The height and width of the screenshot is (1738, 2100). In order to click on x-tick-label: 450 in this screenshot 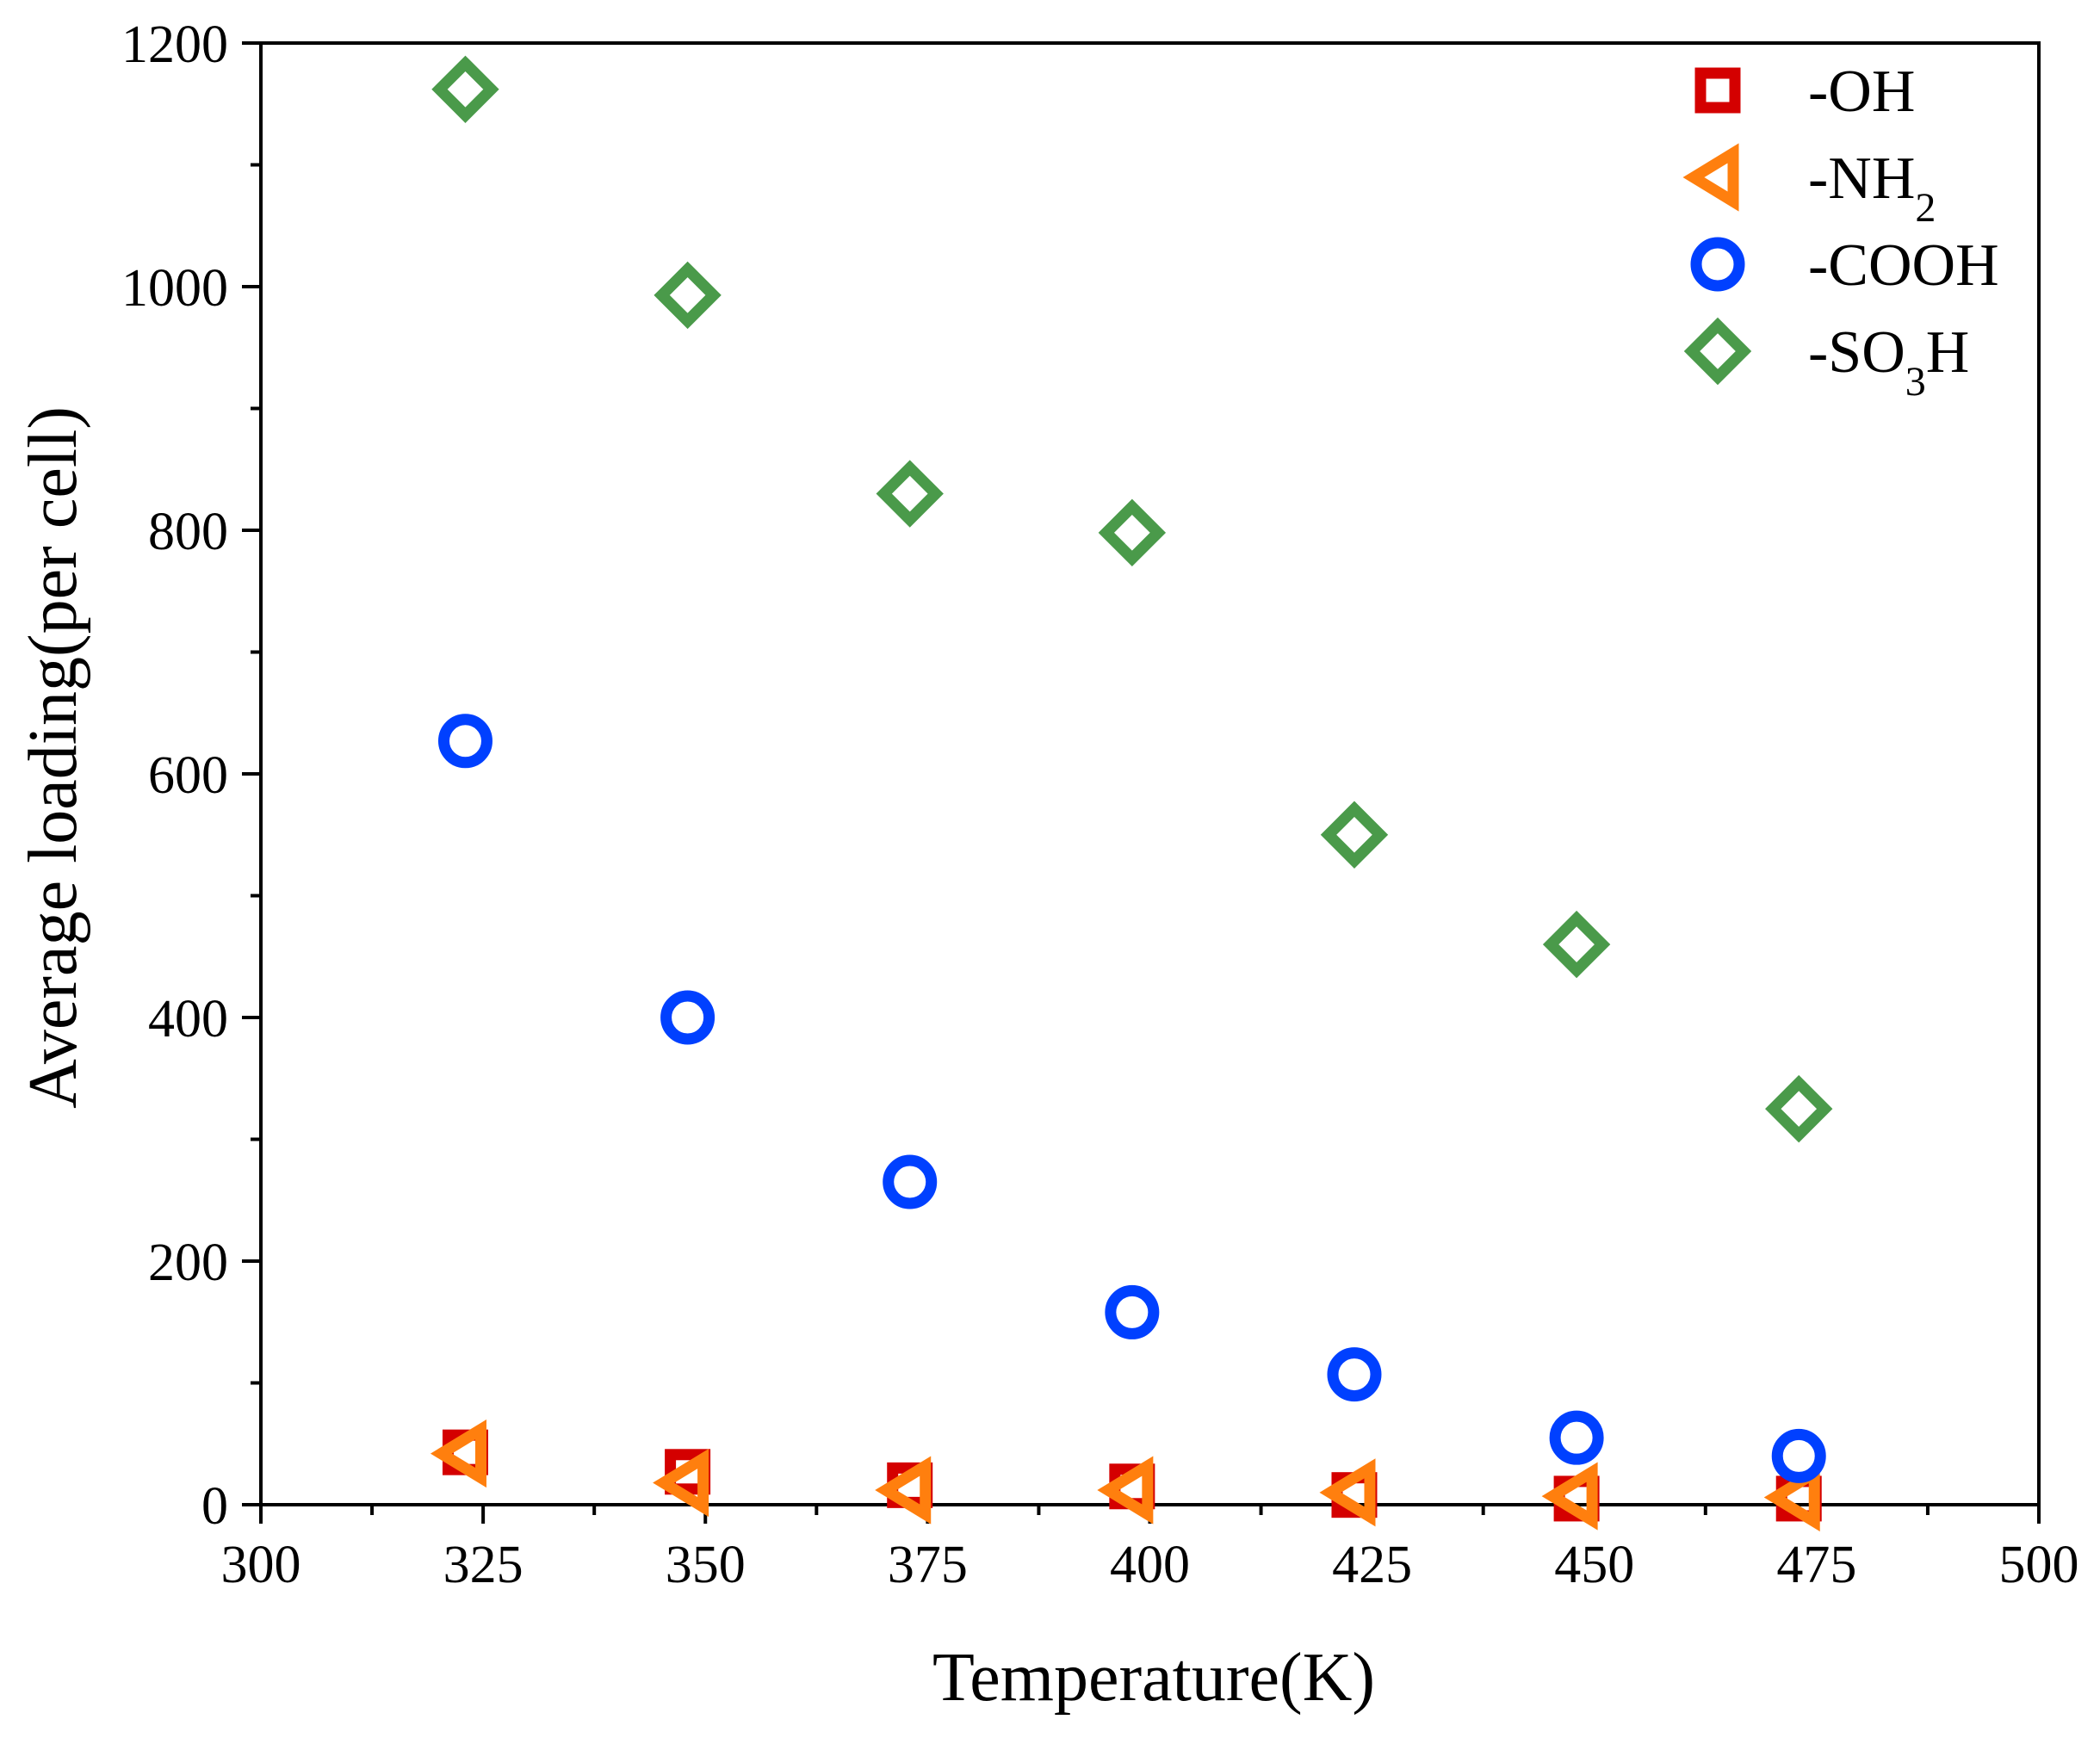, I will do `click(1594, 1565)`.